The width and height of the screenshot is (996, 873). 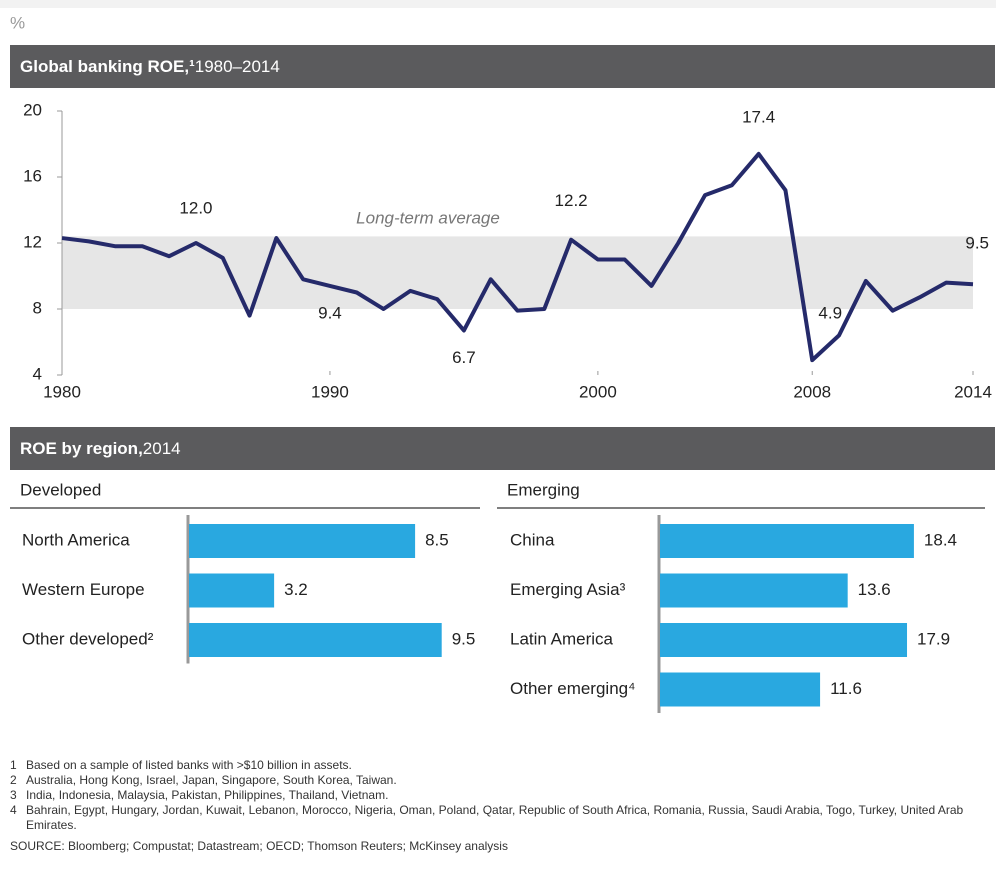 I want to click on y-tick-label: 8, so click(x=37, y=307).